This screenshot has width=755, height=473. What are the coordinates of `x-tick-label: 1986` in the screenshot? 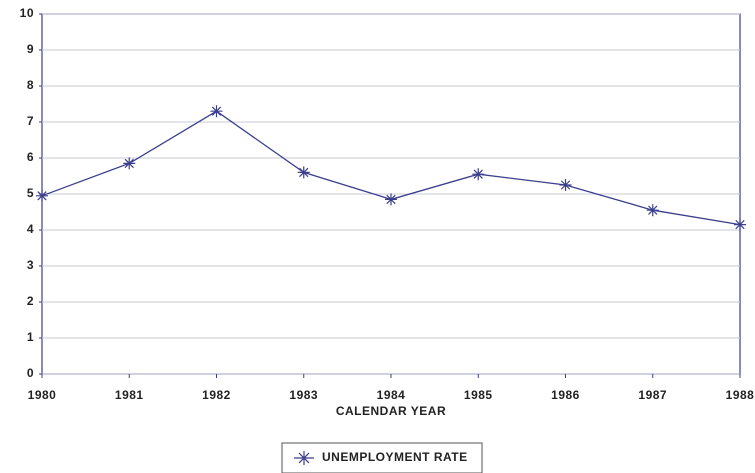 It's located at (565, 395).